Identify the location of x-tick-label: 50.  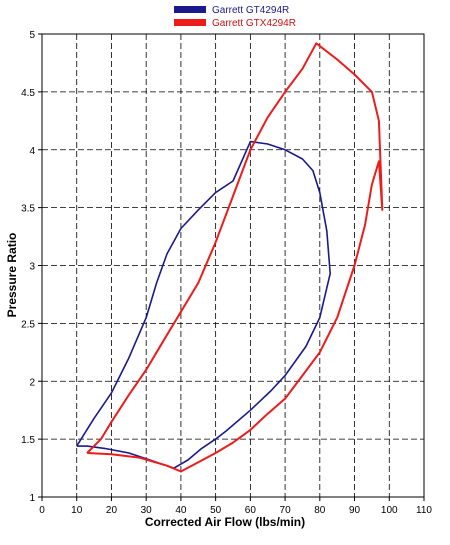
(216, 510).